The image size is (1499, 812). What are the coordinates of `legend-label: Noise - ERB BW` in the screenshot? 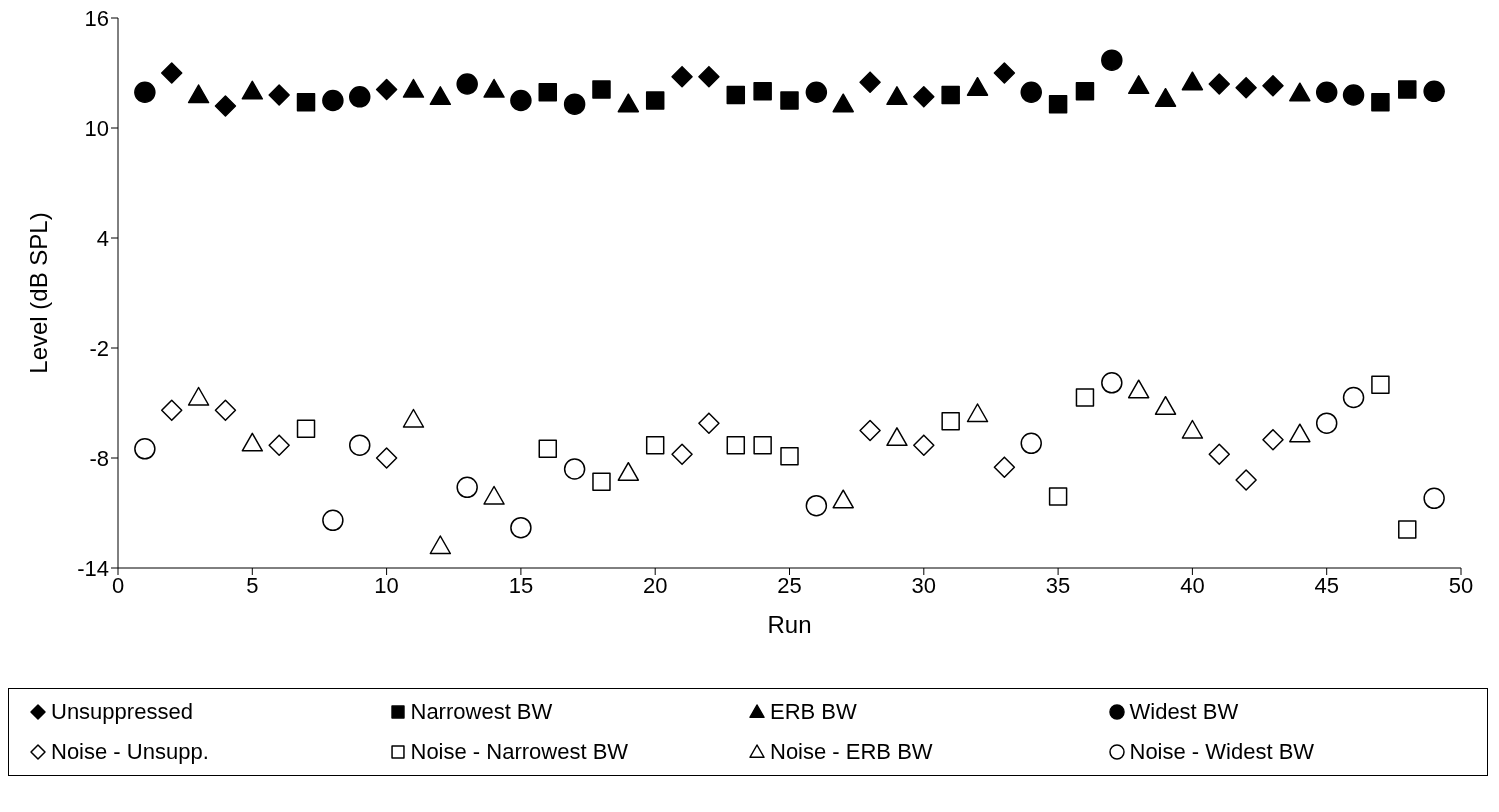 It's located at (851, 752).